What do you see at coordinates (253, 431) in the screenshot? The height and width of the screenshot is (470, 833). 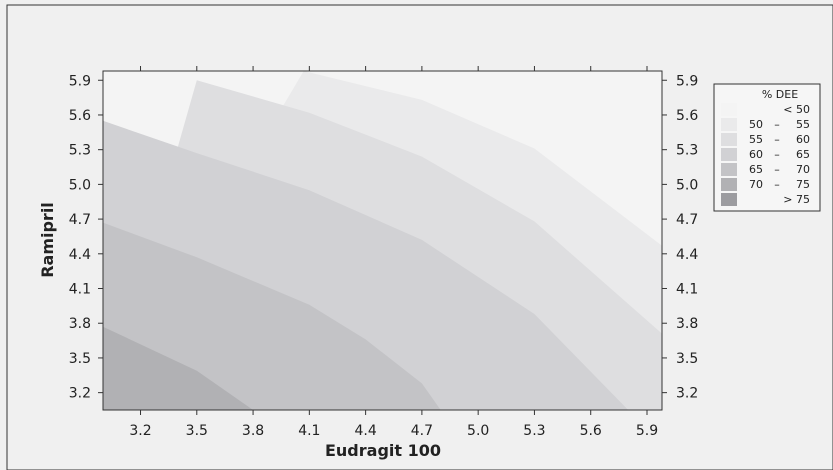 I see `x-tick-label: 3.8` at bounding box center [253, 431].